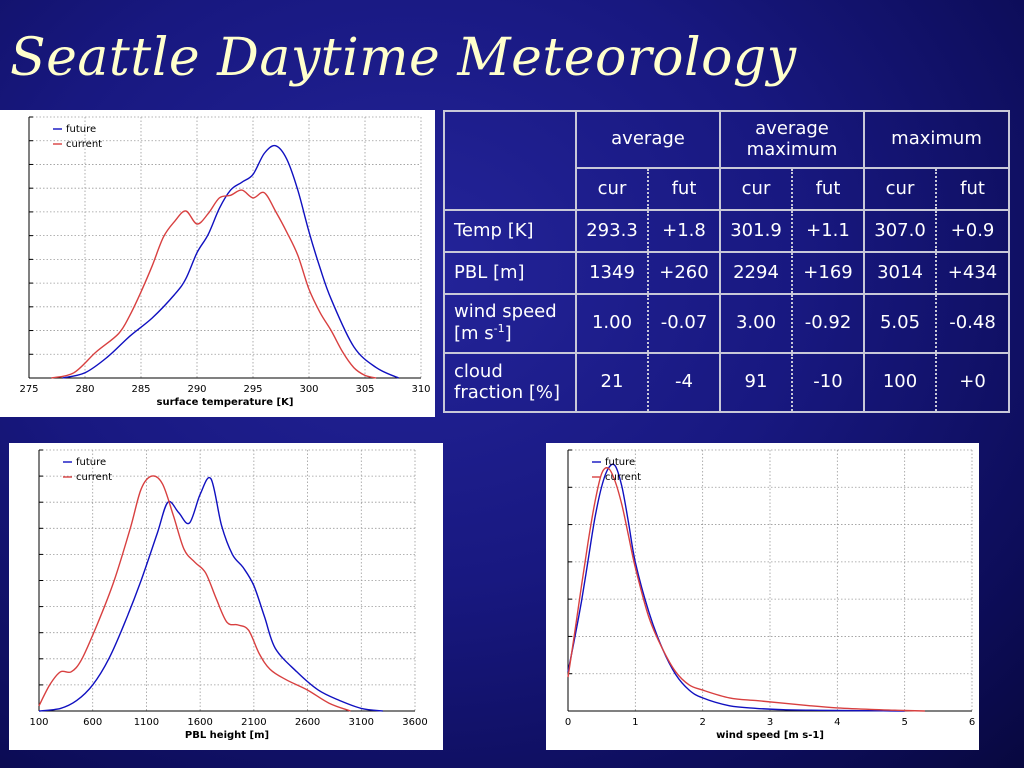  Describe the element at coordinates (307, 722) in the screenshot. I see `x-tick-label: 2600` at that location.